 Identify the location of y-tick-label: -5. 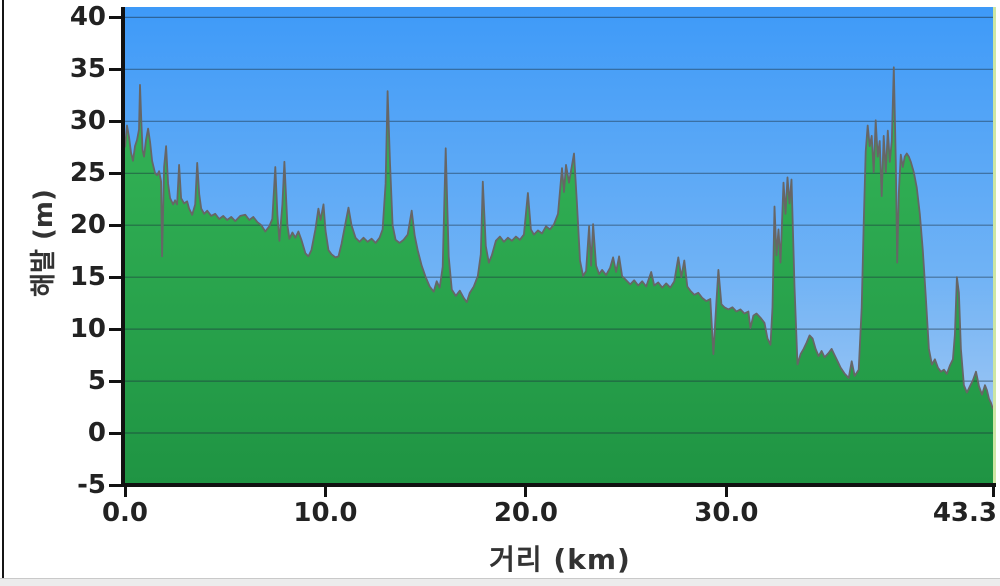
(91, 485).